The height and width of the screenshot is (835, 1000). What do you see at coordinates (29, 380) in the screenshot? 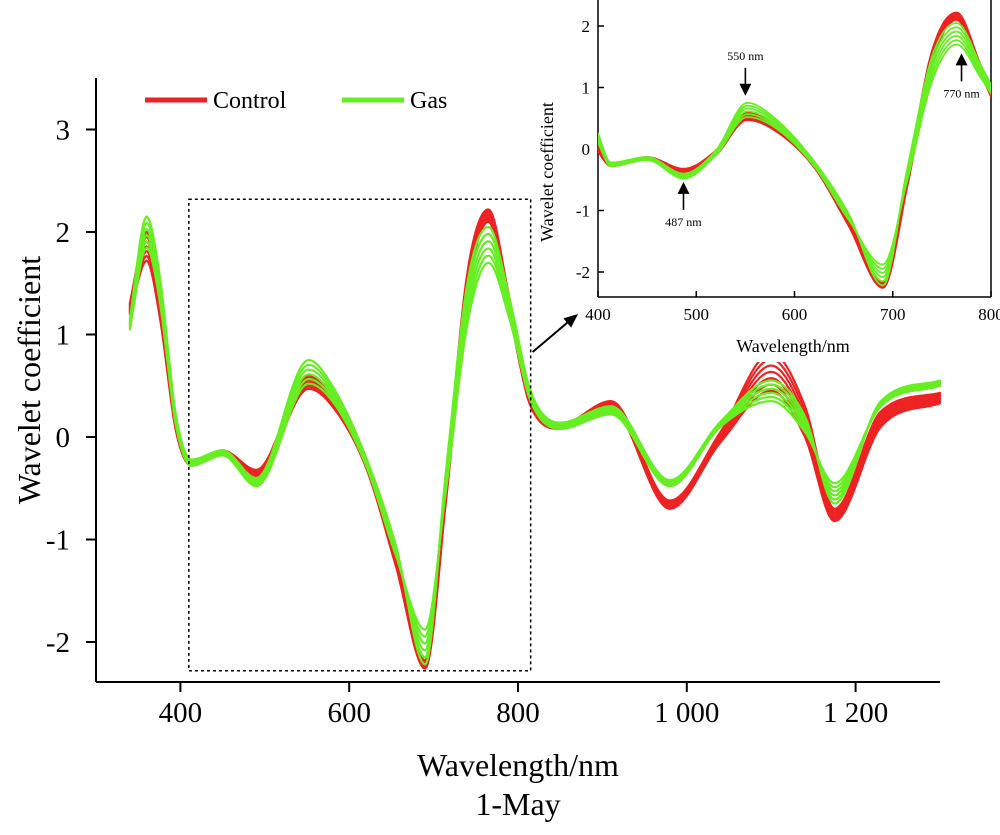
I see `main-y-axis-title: Wavelet coefficient` at bounding box center [29, 380].